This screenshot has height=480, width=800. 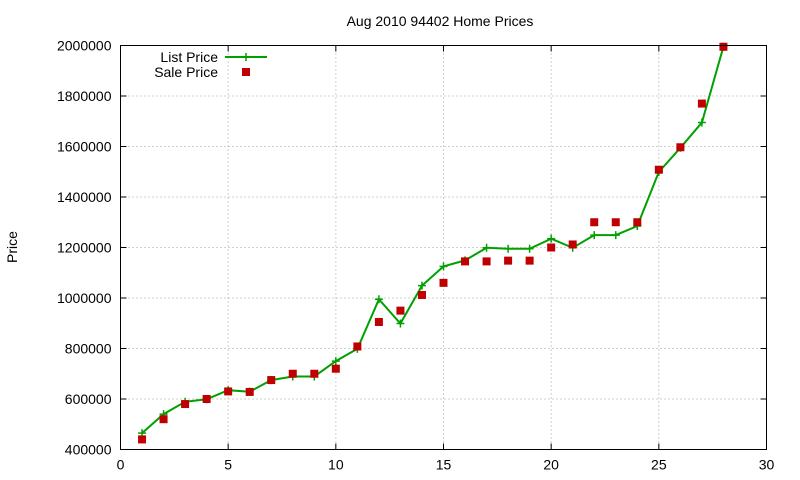 What do you see at coordinates (659, 465) in the screenshot?
I see `x-tick-label: 25` at bounding box center [659, 465].